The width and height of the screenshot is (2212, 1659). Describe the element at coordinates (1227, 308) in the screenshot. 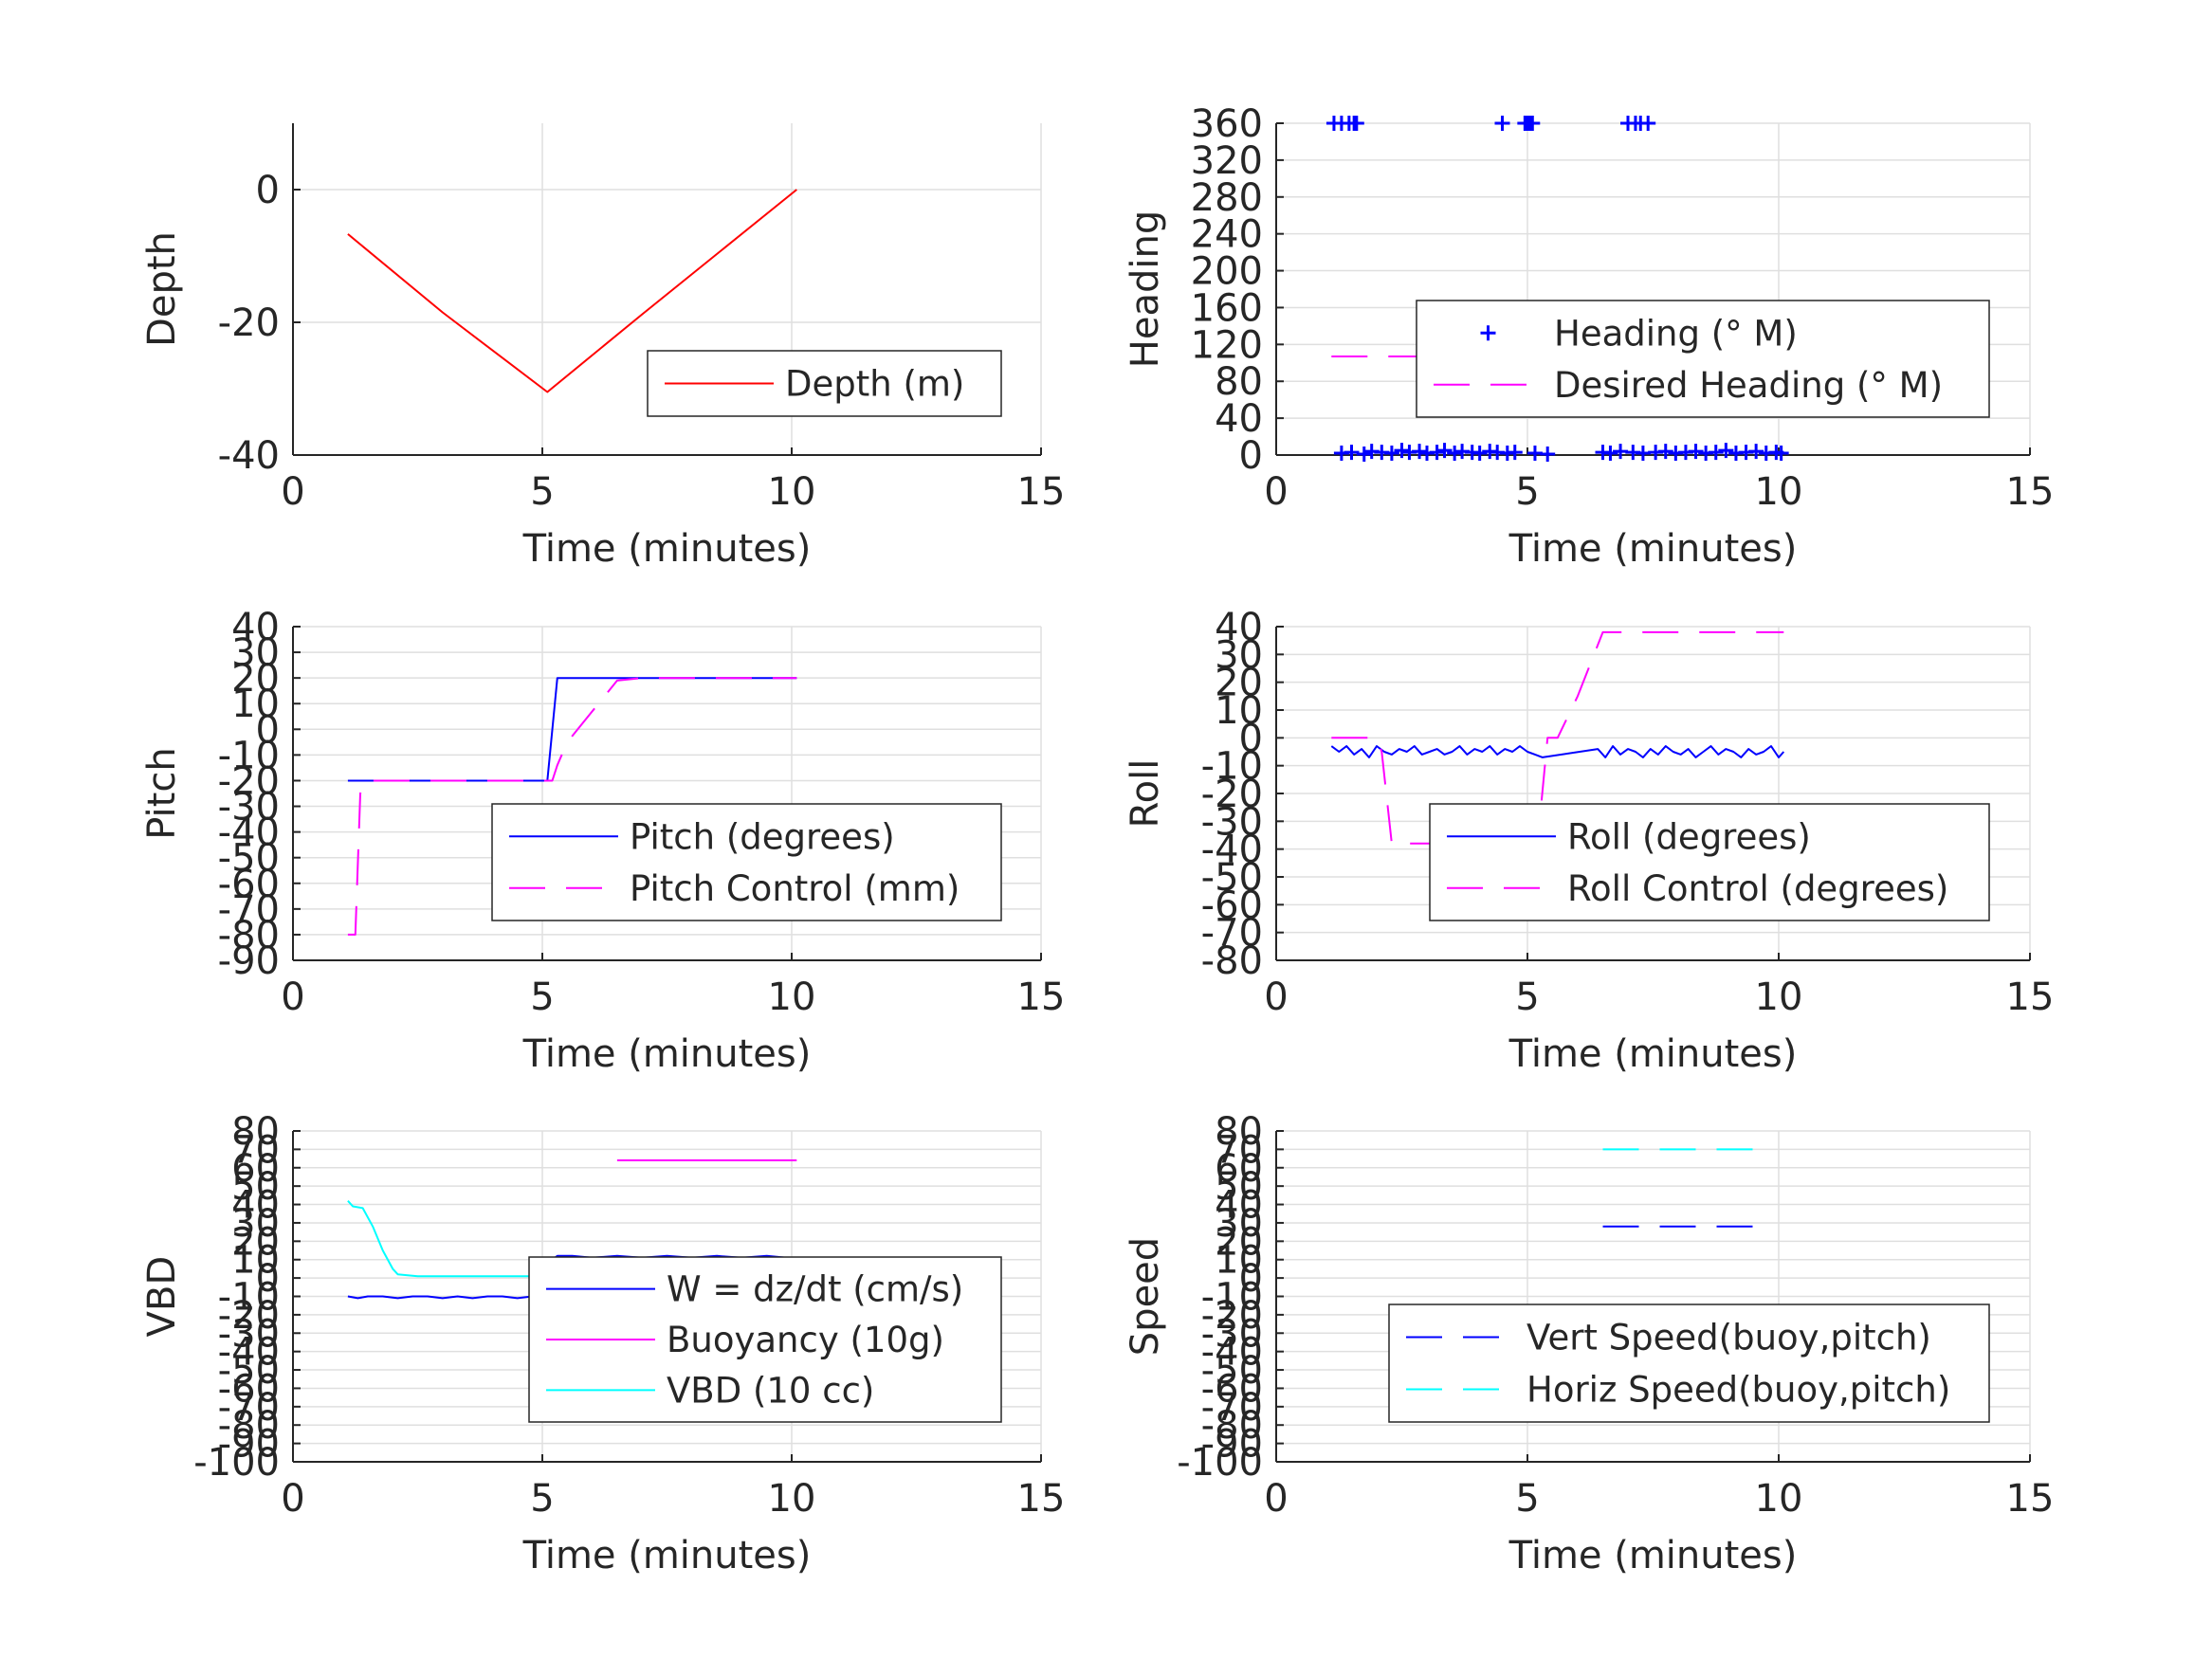

I see `heading-y-tick-label: 160` at that location.